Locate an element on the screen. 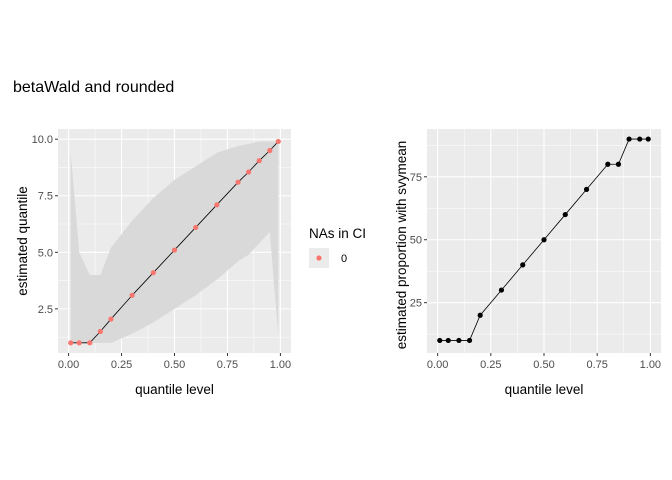 The width and height of the screenshot is (672, 480). y-tick-label: 50 is located at coordinates (416, 241).